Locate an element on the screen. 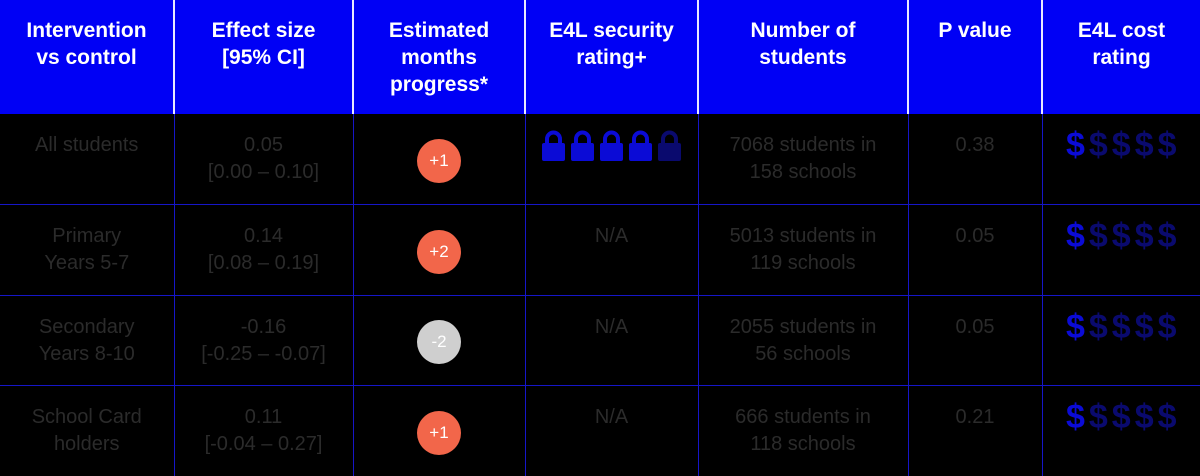 The width and height of the screenshot is (1200, 476). p-value: 0.21 is located at coordinates (975, 417).